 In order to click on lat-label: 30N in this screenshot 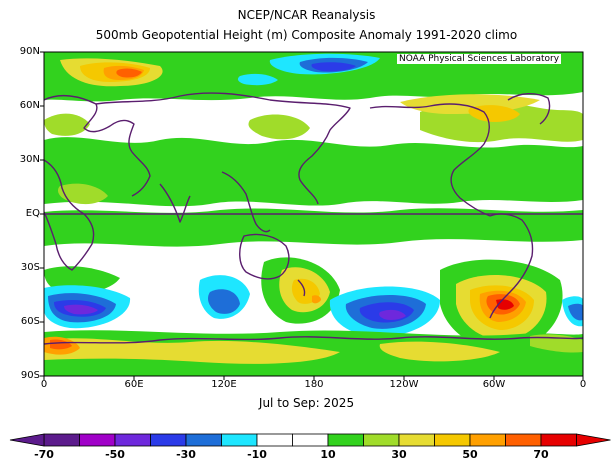, I will do `click(29, 159)`.